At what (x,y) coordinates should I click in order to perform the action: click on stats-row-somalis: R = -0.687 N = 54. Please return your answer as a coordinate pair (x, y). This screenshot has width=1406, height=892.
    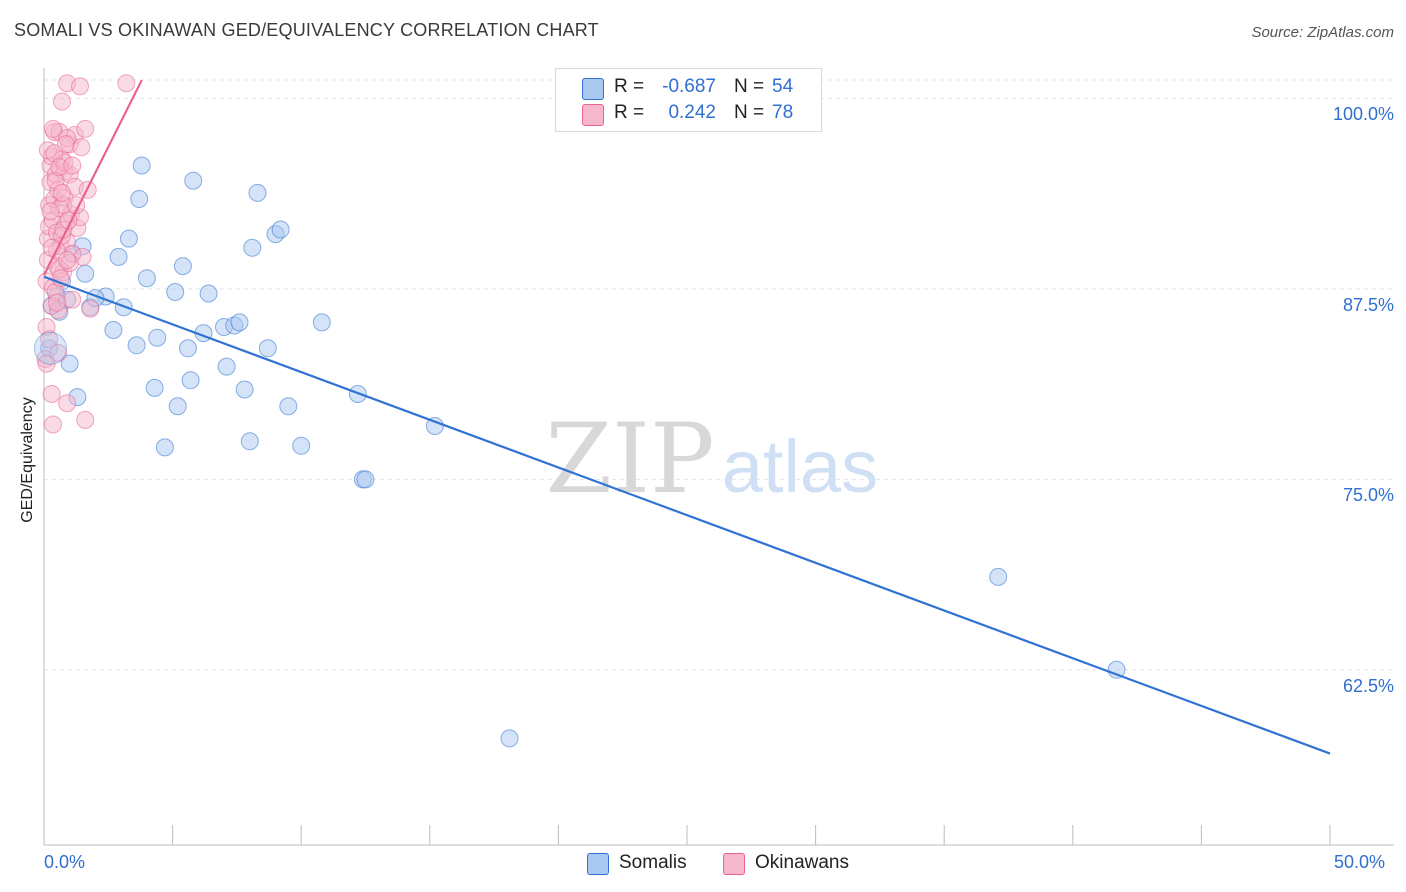
    Looking at the image, I should click on (688, 90).